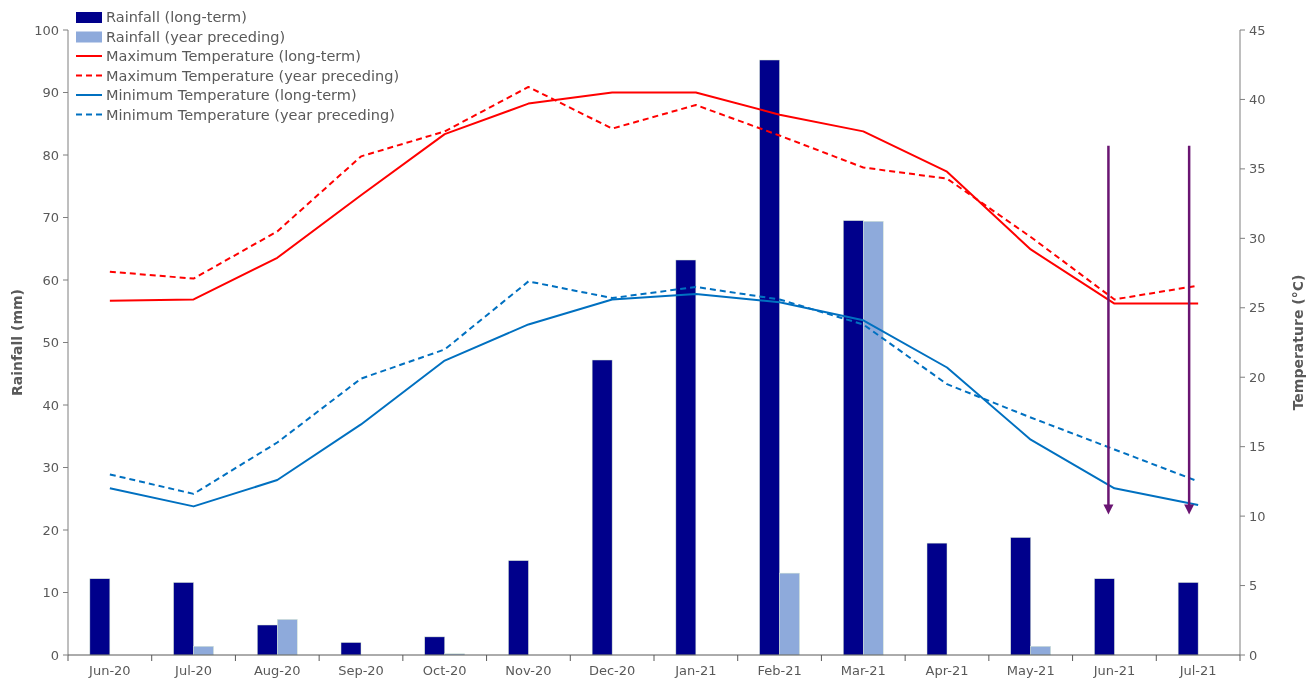 The image size is (1315, 682). I want to click on x-tick-label: Mar-21, so click(863, 670).